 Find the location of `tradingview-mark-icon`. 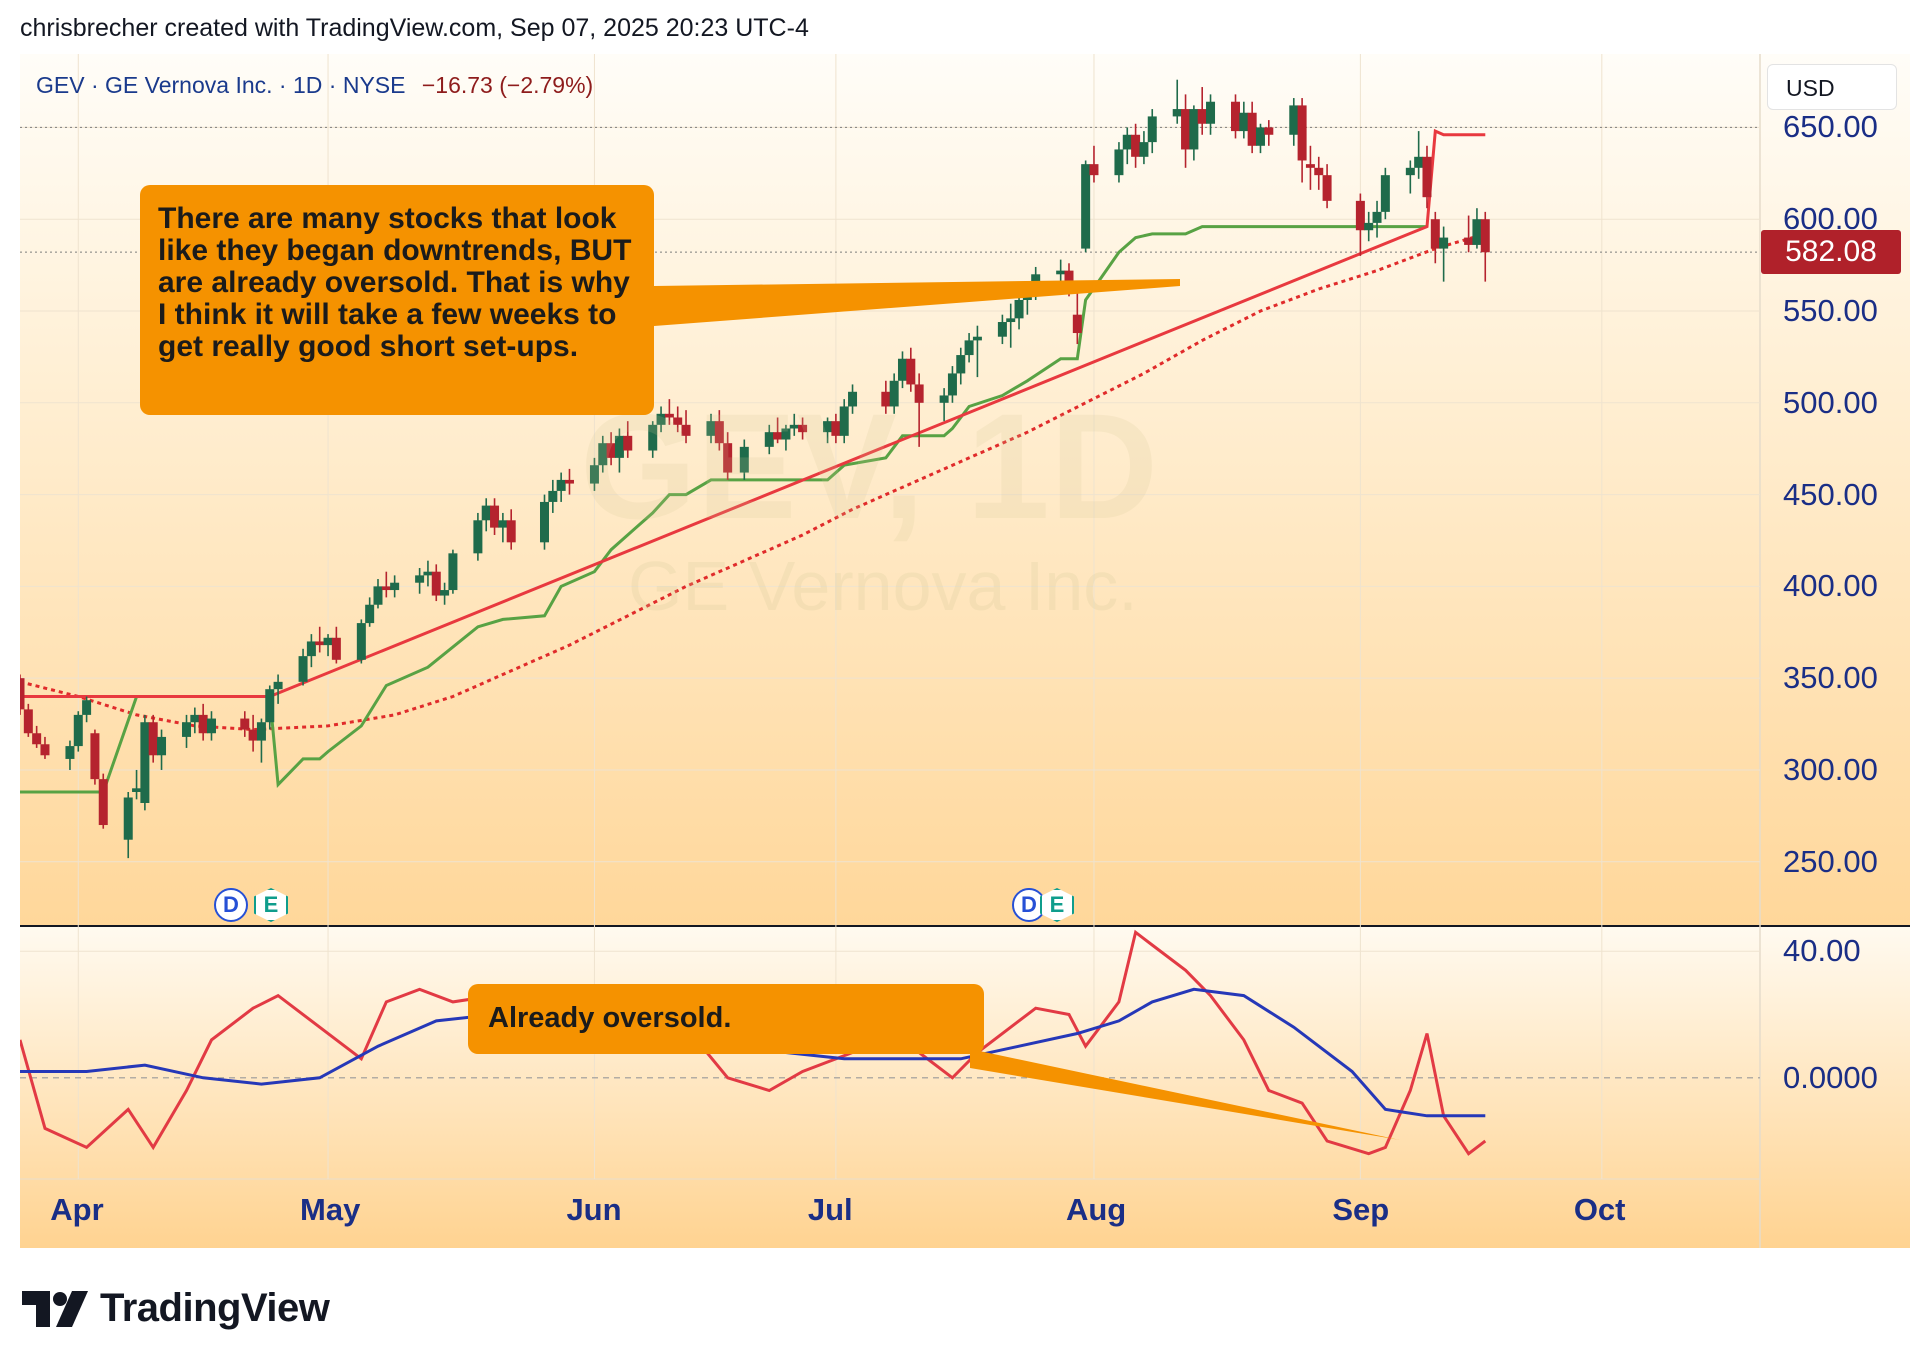

tradingview-mark-icon is located at coordinates (55, 1308).